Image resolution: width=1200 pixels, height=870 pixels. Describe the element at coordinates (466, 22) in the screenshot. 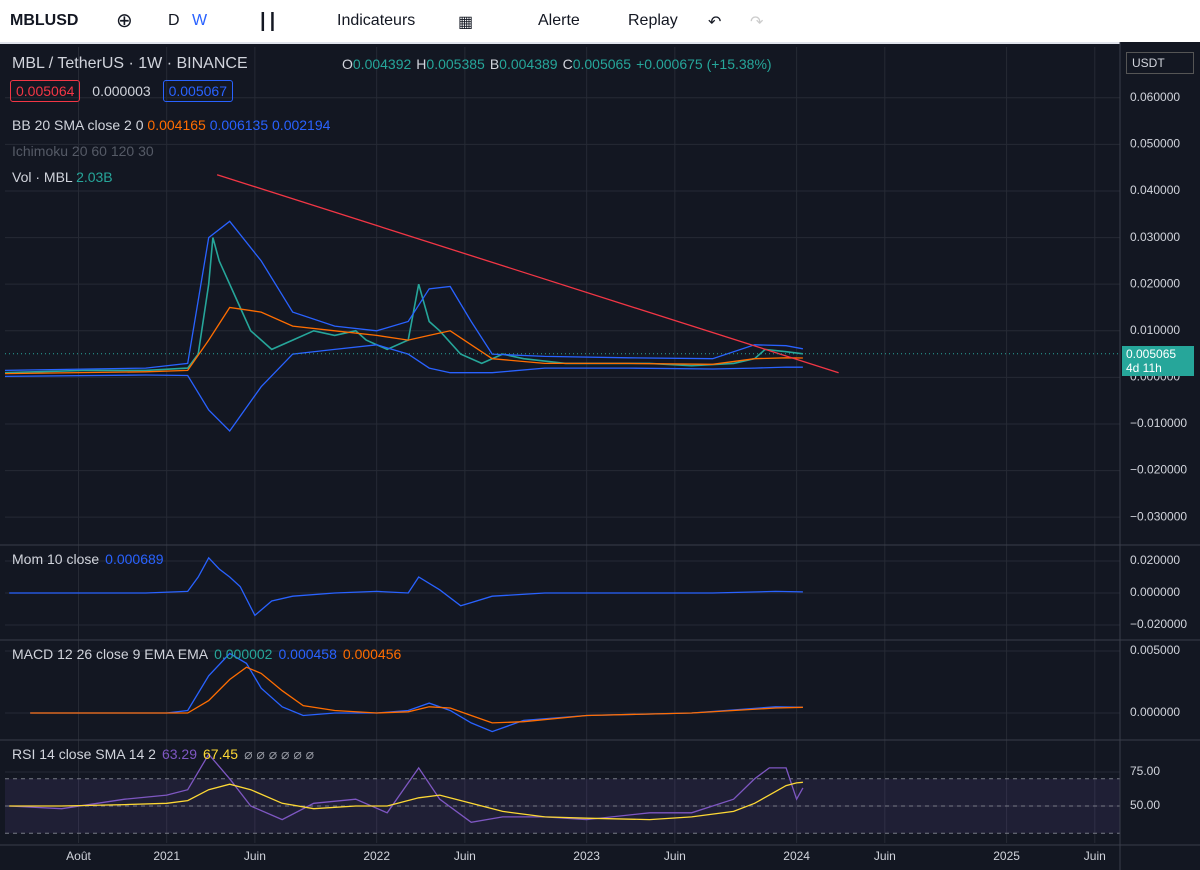

I see `templates: ▦` at that location.